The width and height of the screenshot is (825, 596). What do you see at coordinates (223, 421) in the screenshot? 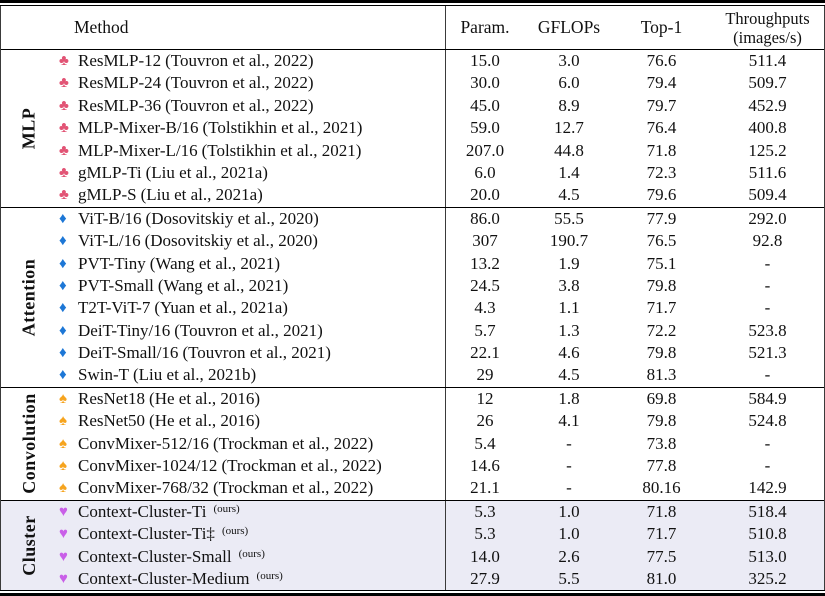
I see `method-cell: ♠ ResNet50 (He et al., 2016)` at bounding box center [223, 421].